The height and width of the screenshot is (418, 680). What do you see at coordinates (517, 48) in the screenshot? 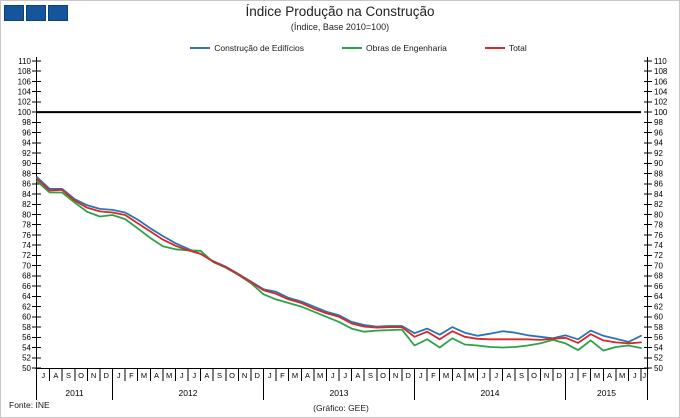
I see `legend-label: Total` at bounding box center [517, 48].